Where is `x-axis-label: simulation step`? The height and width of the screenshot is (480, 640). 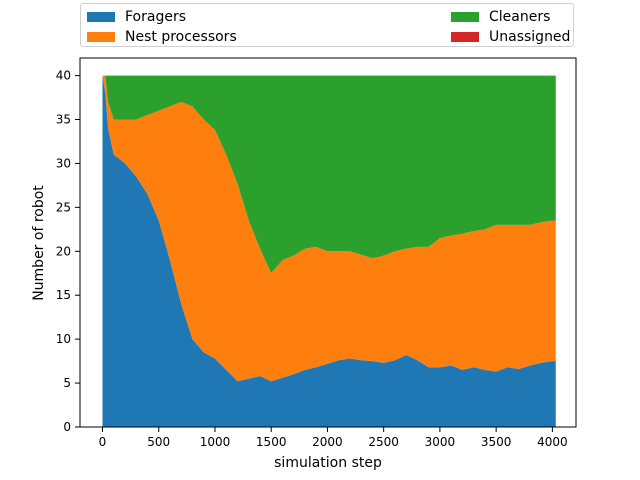
x-axis-label: simulation step is located at coordinates (328, 463).